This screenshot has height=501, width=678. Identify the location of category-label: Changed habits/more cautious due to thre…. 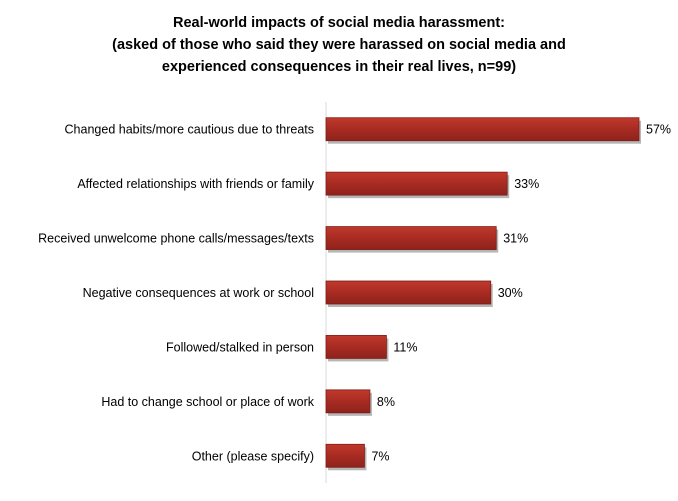
(189, 130).